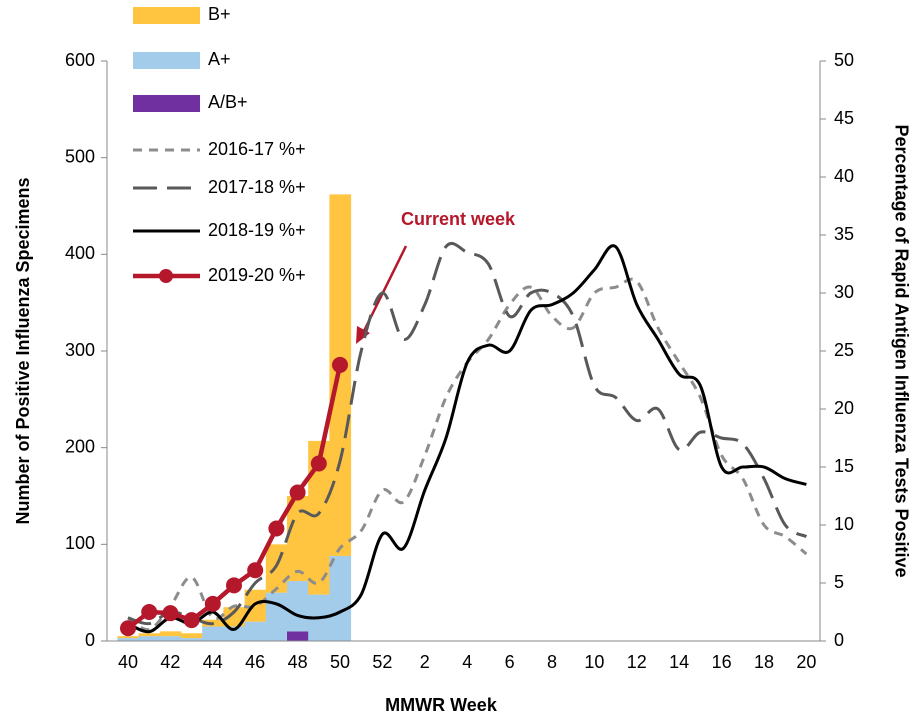 This screenshot has height=718, width=916. I want to click on x-tick-label: 40, so click(128, 662).